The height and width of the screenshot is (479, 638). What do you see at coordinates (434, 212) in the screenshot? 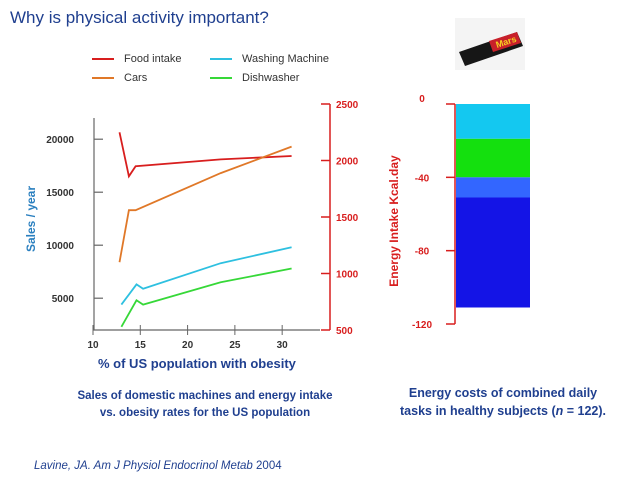
I see `bar-axis: 0 -40 -80 -120` at bounding box center [434, 212].